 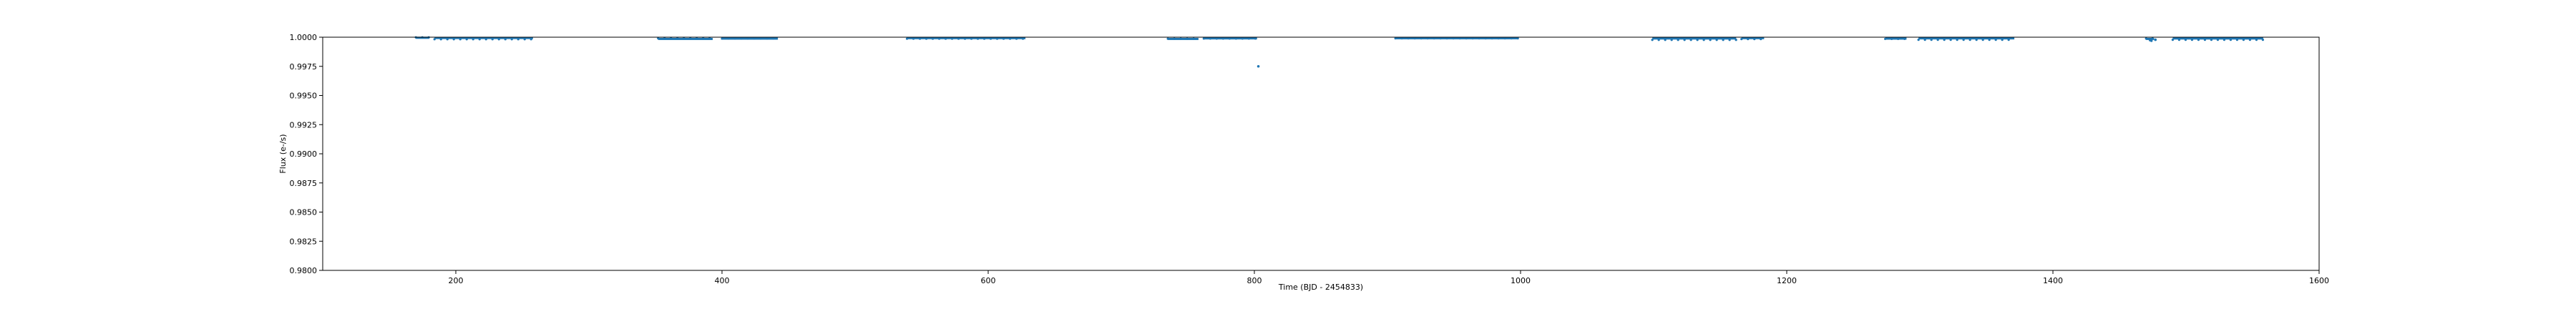 What do you see at coordinates (1787, 280) in the screenshot?
I see `x-tick-label: 1200` at bounding box center [1787, 280].